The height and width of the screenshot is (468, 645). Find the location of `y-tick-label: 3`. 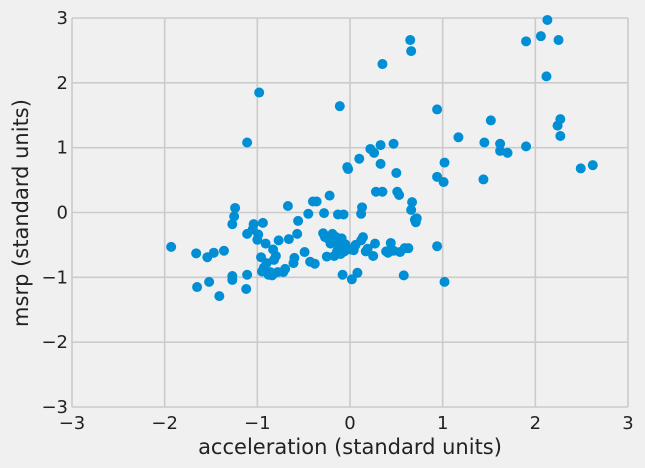

y-tick-label: 3 is located at coordinates (62, 18).